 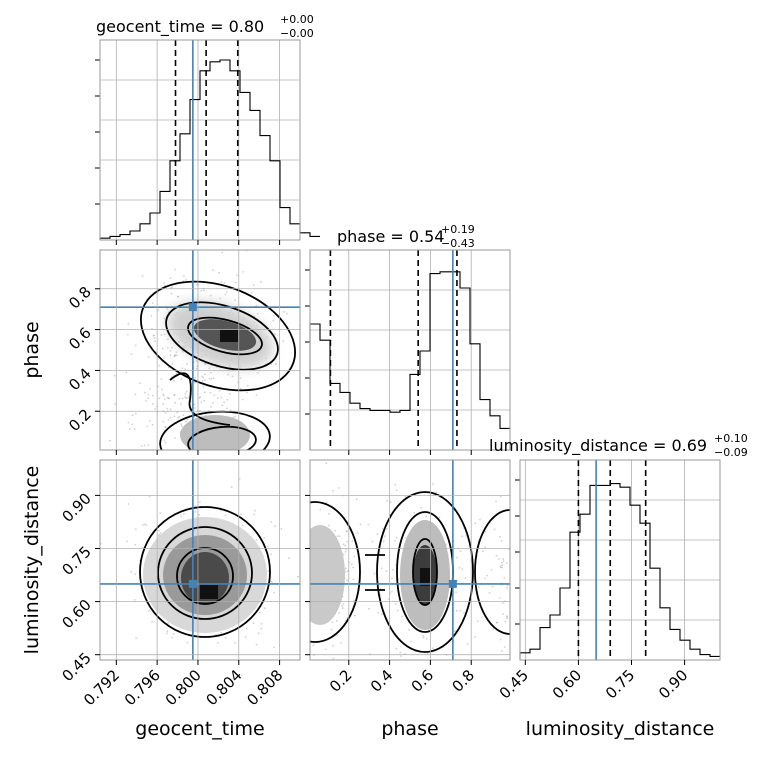 I want to click on histogram-step-luminosity-distance, so click(x=619, y=571).